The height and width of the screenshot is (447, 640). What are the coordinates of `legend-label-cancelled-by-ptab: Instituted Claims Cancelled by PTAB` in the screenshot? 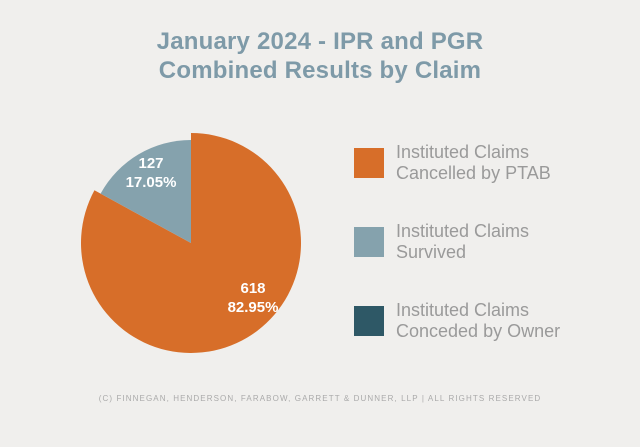 It's located at (473, 163).